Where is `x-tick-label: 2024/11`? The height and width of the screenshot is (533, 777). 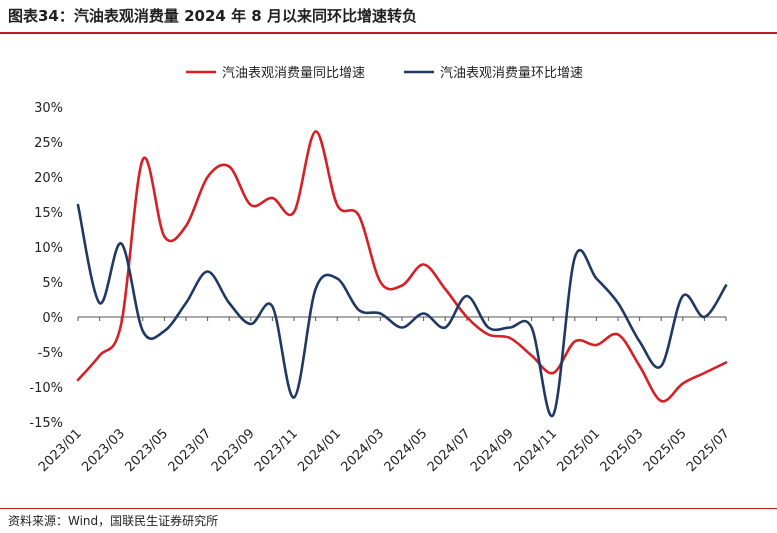 x-tick-label: 2024/11 is located at coordinates (535, 450).